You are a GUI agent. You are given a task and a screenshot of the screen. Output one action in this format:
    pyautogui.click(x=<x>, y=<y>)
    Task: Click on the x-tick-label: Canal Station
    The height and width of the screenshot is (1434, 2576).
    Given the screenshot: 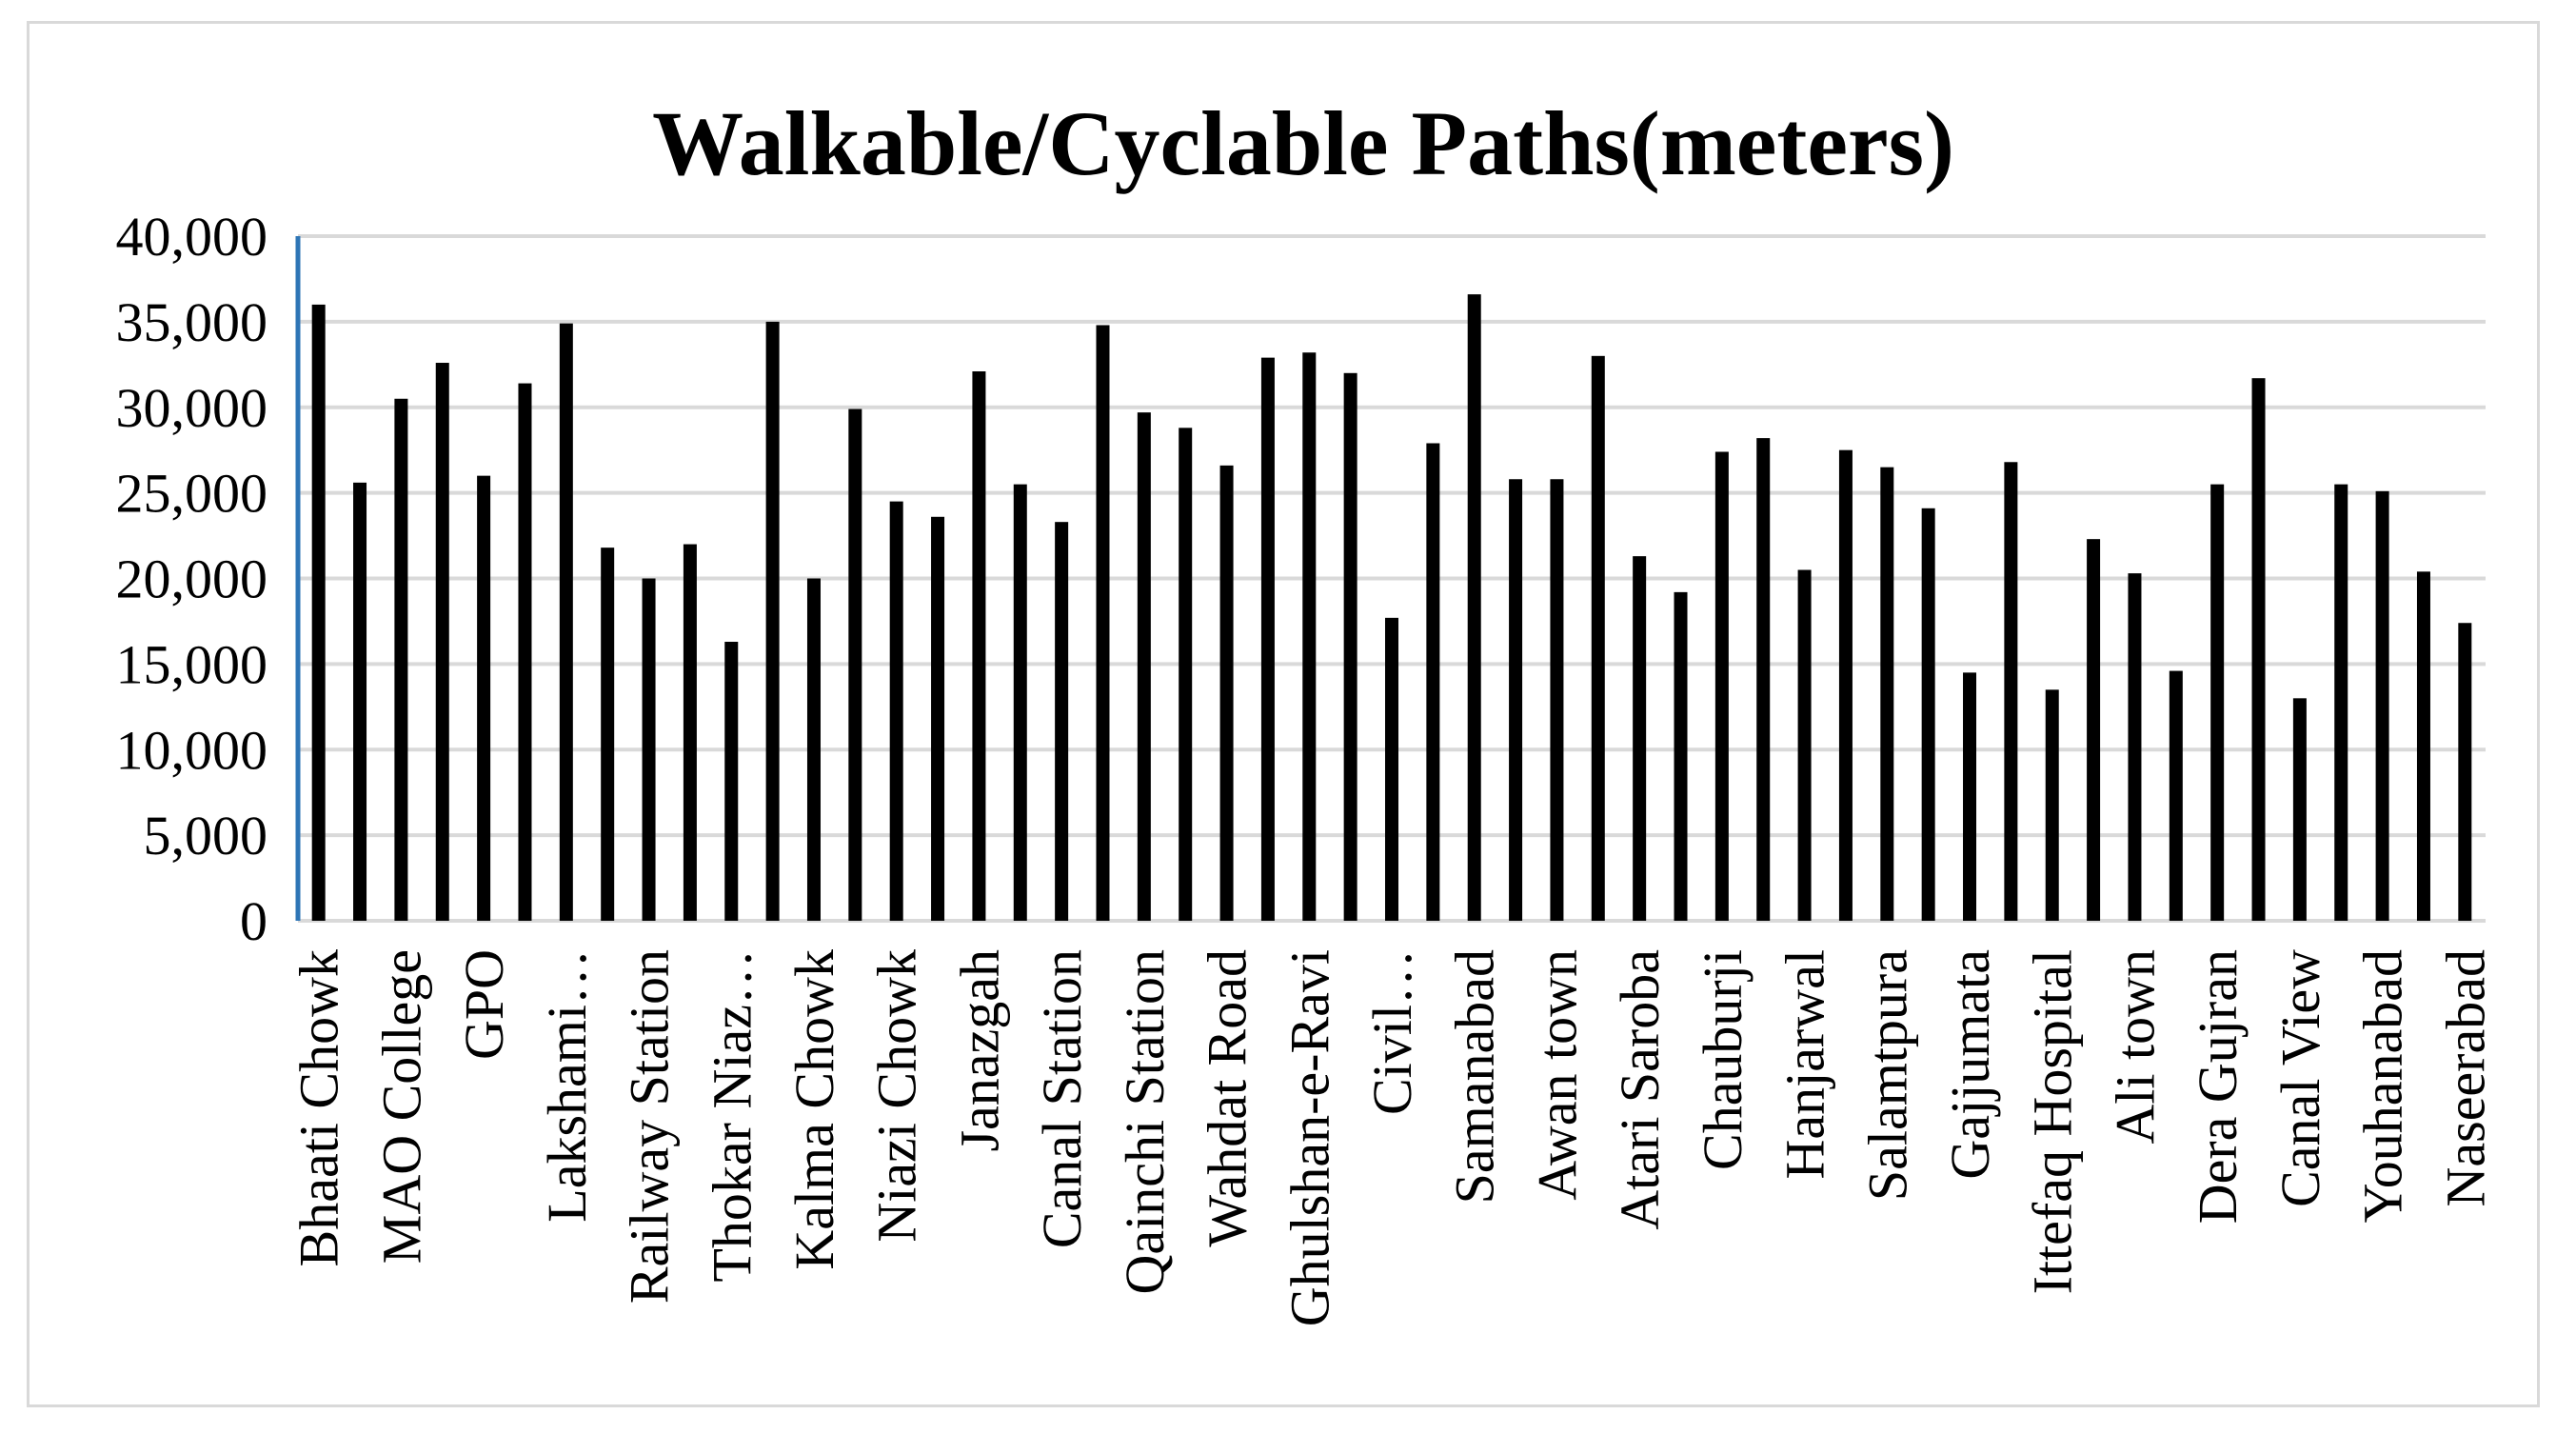 What is the action you would take?
    pyautogui.click(x=1062, y=1098)
    